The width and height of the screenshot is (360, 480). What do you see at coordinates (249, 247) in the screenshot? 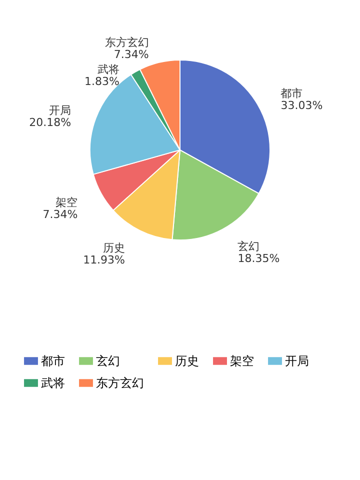
I see `slice-label: 玄幻` at bounding box center [249, 247].